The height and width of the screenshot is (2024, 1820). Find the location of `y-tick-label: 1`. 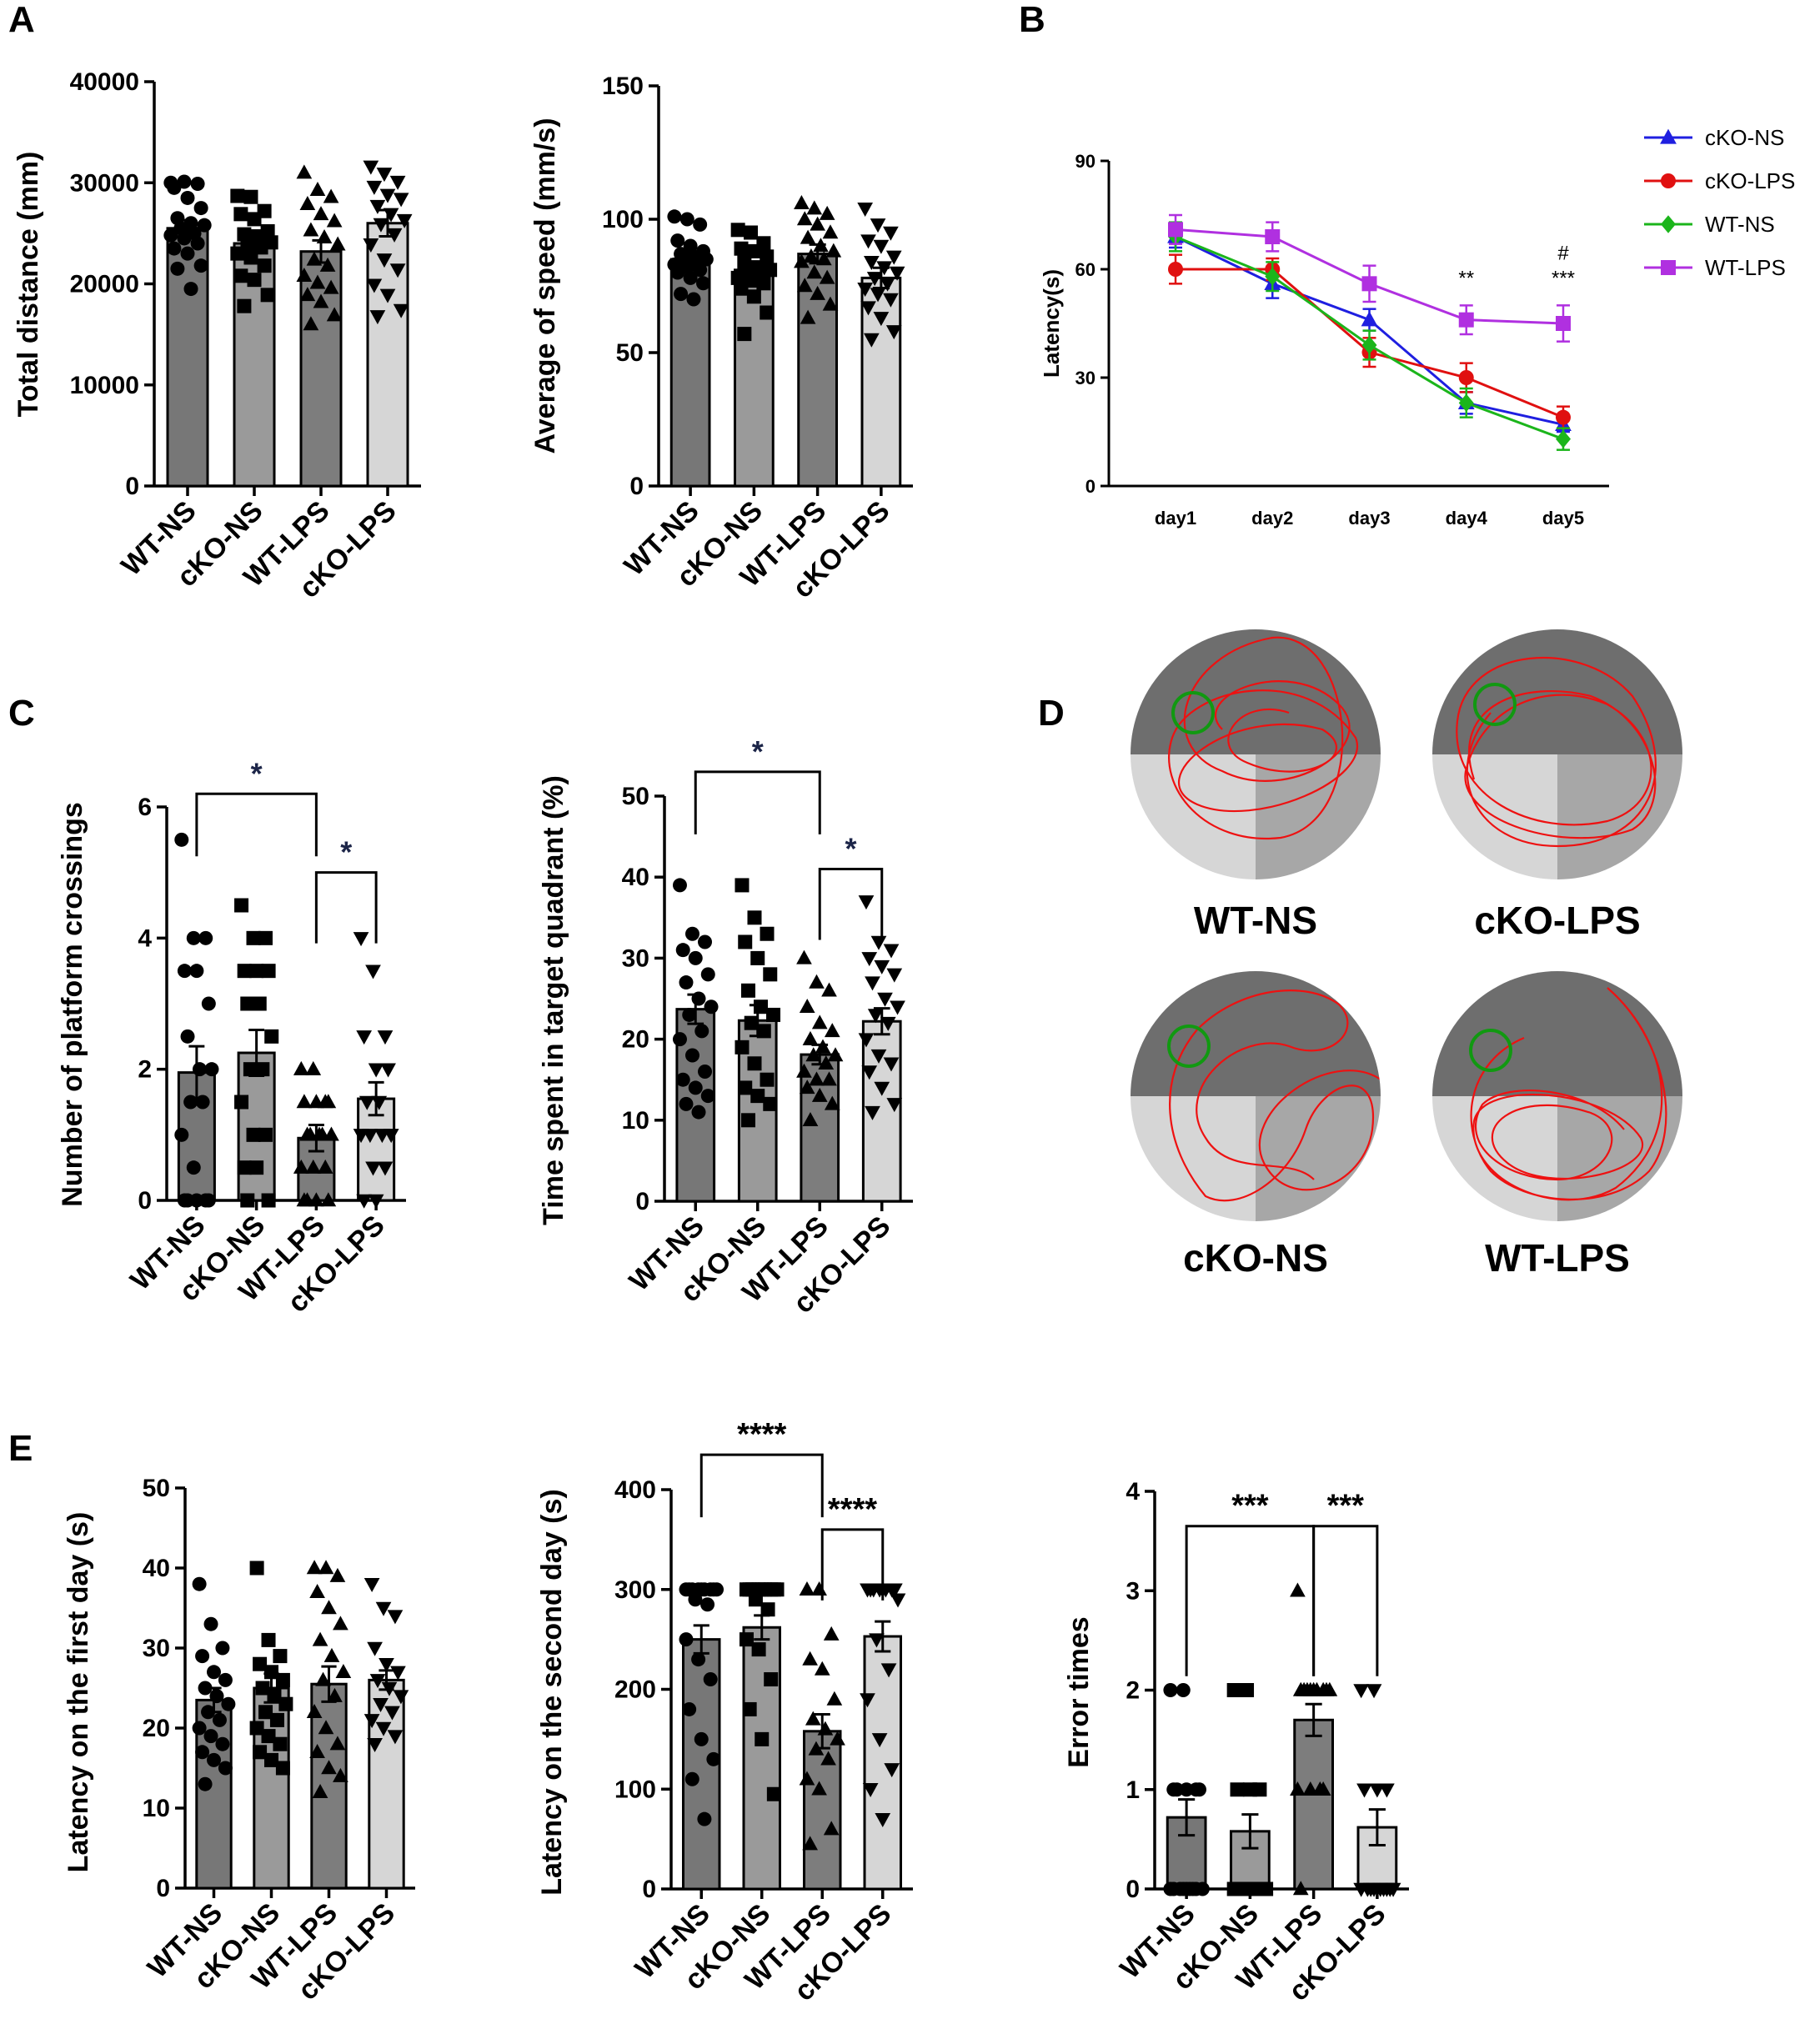

y-tick-label: 1 is located at coordinates (1133, 1790).